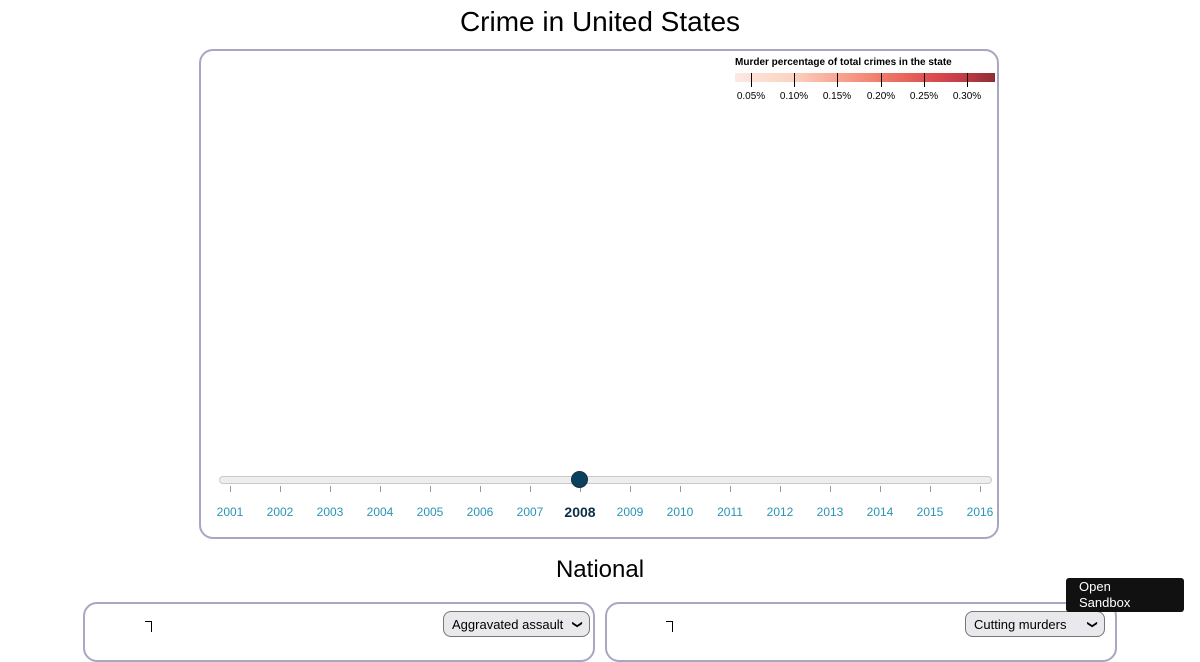  I want to click on year-label-2007: 2007, so click(530, 512).